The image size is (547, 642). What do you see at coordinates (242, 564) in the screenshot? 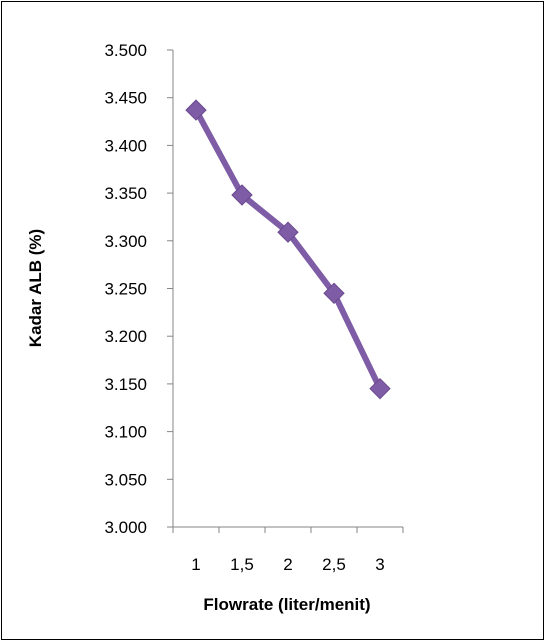
I see `x-tick-label: 1,5` at bounding box center [242, 564].